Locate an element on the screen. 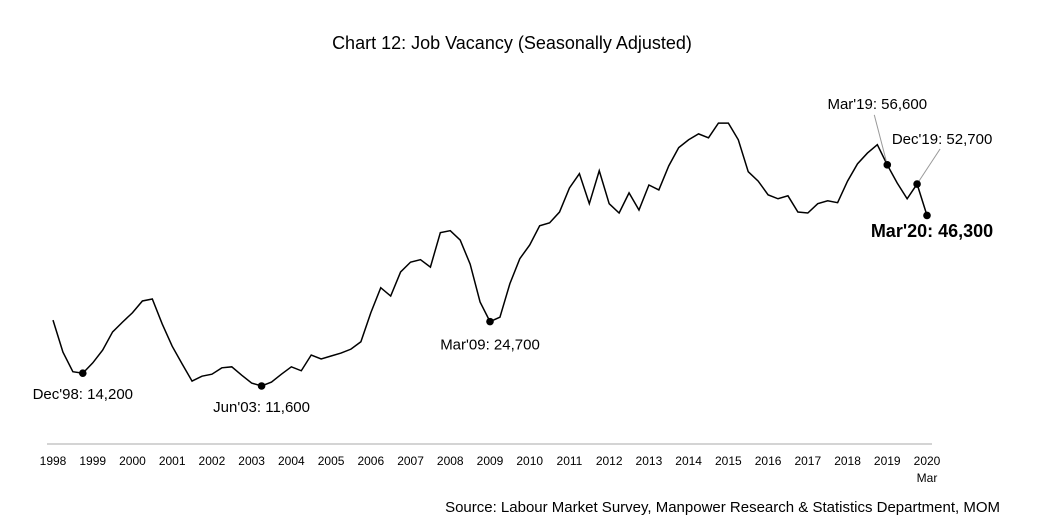  x-tick-label: 2003 is located at coordinates (251, 461).